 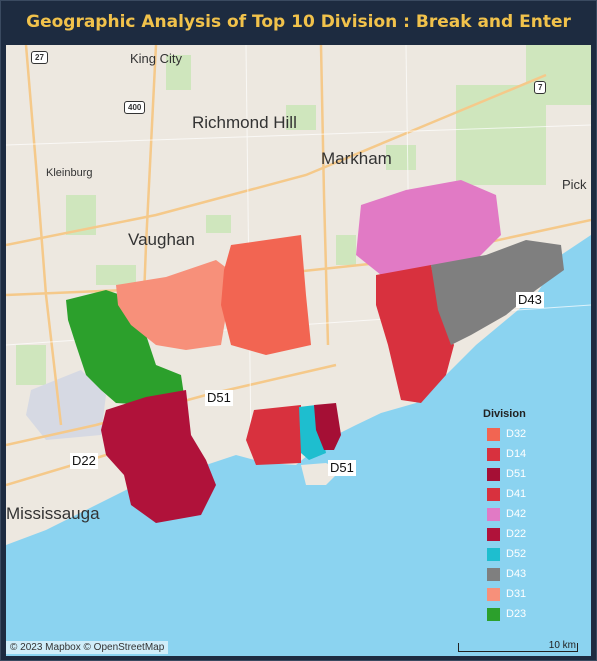 I want to click on cluster-d23, so click(x=125, y=347).